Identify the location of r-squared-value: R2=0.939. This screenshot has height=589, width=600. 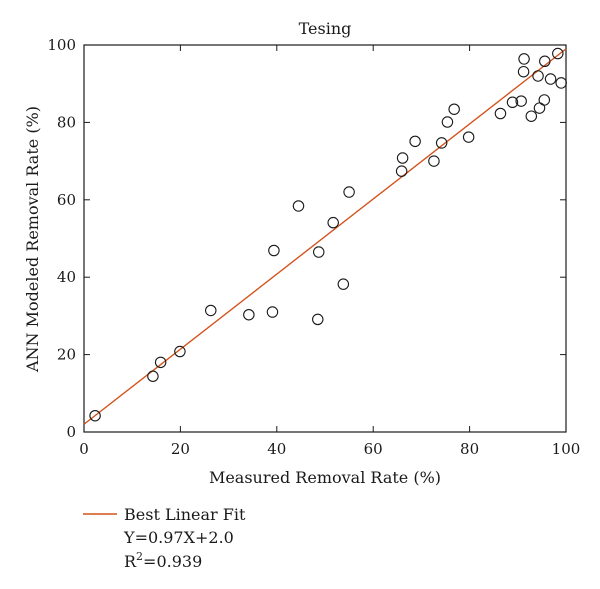
(163, 560).